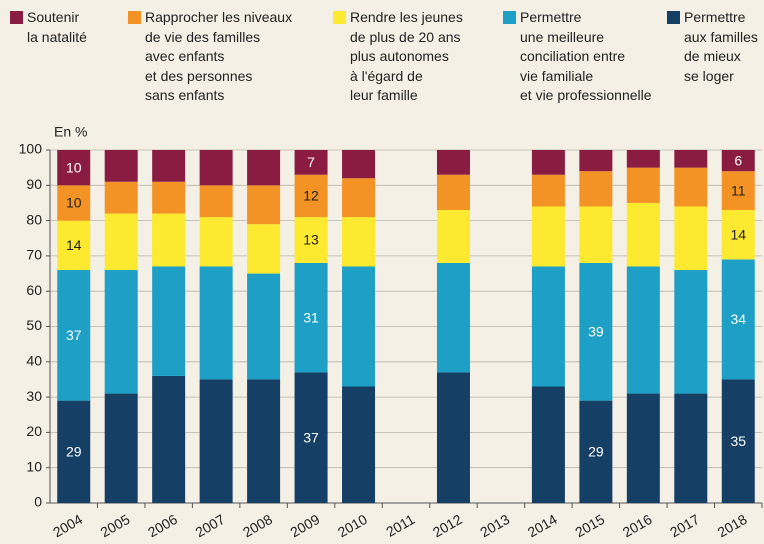 This screenshot has height=544, width=764. I want to click on data-label: 39, so click(596, 331).